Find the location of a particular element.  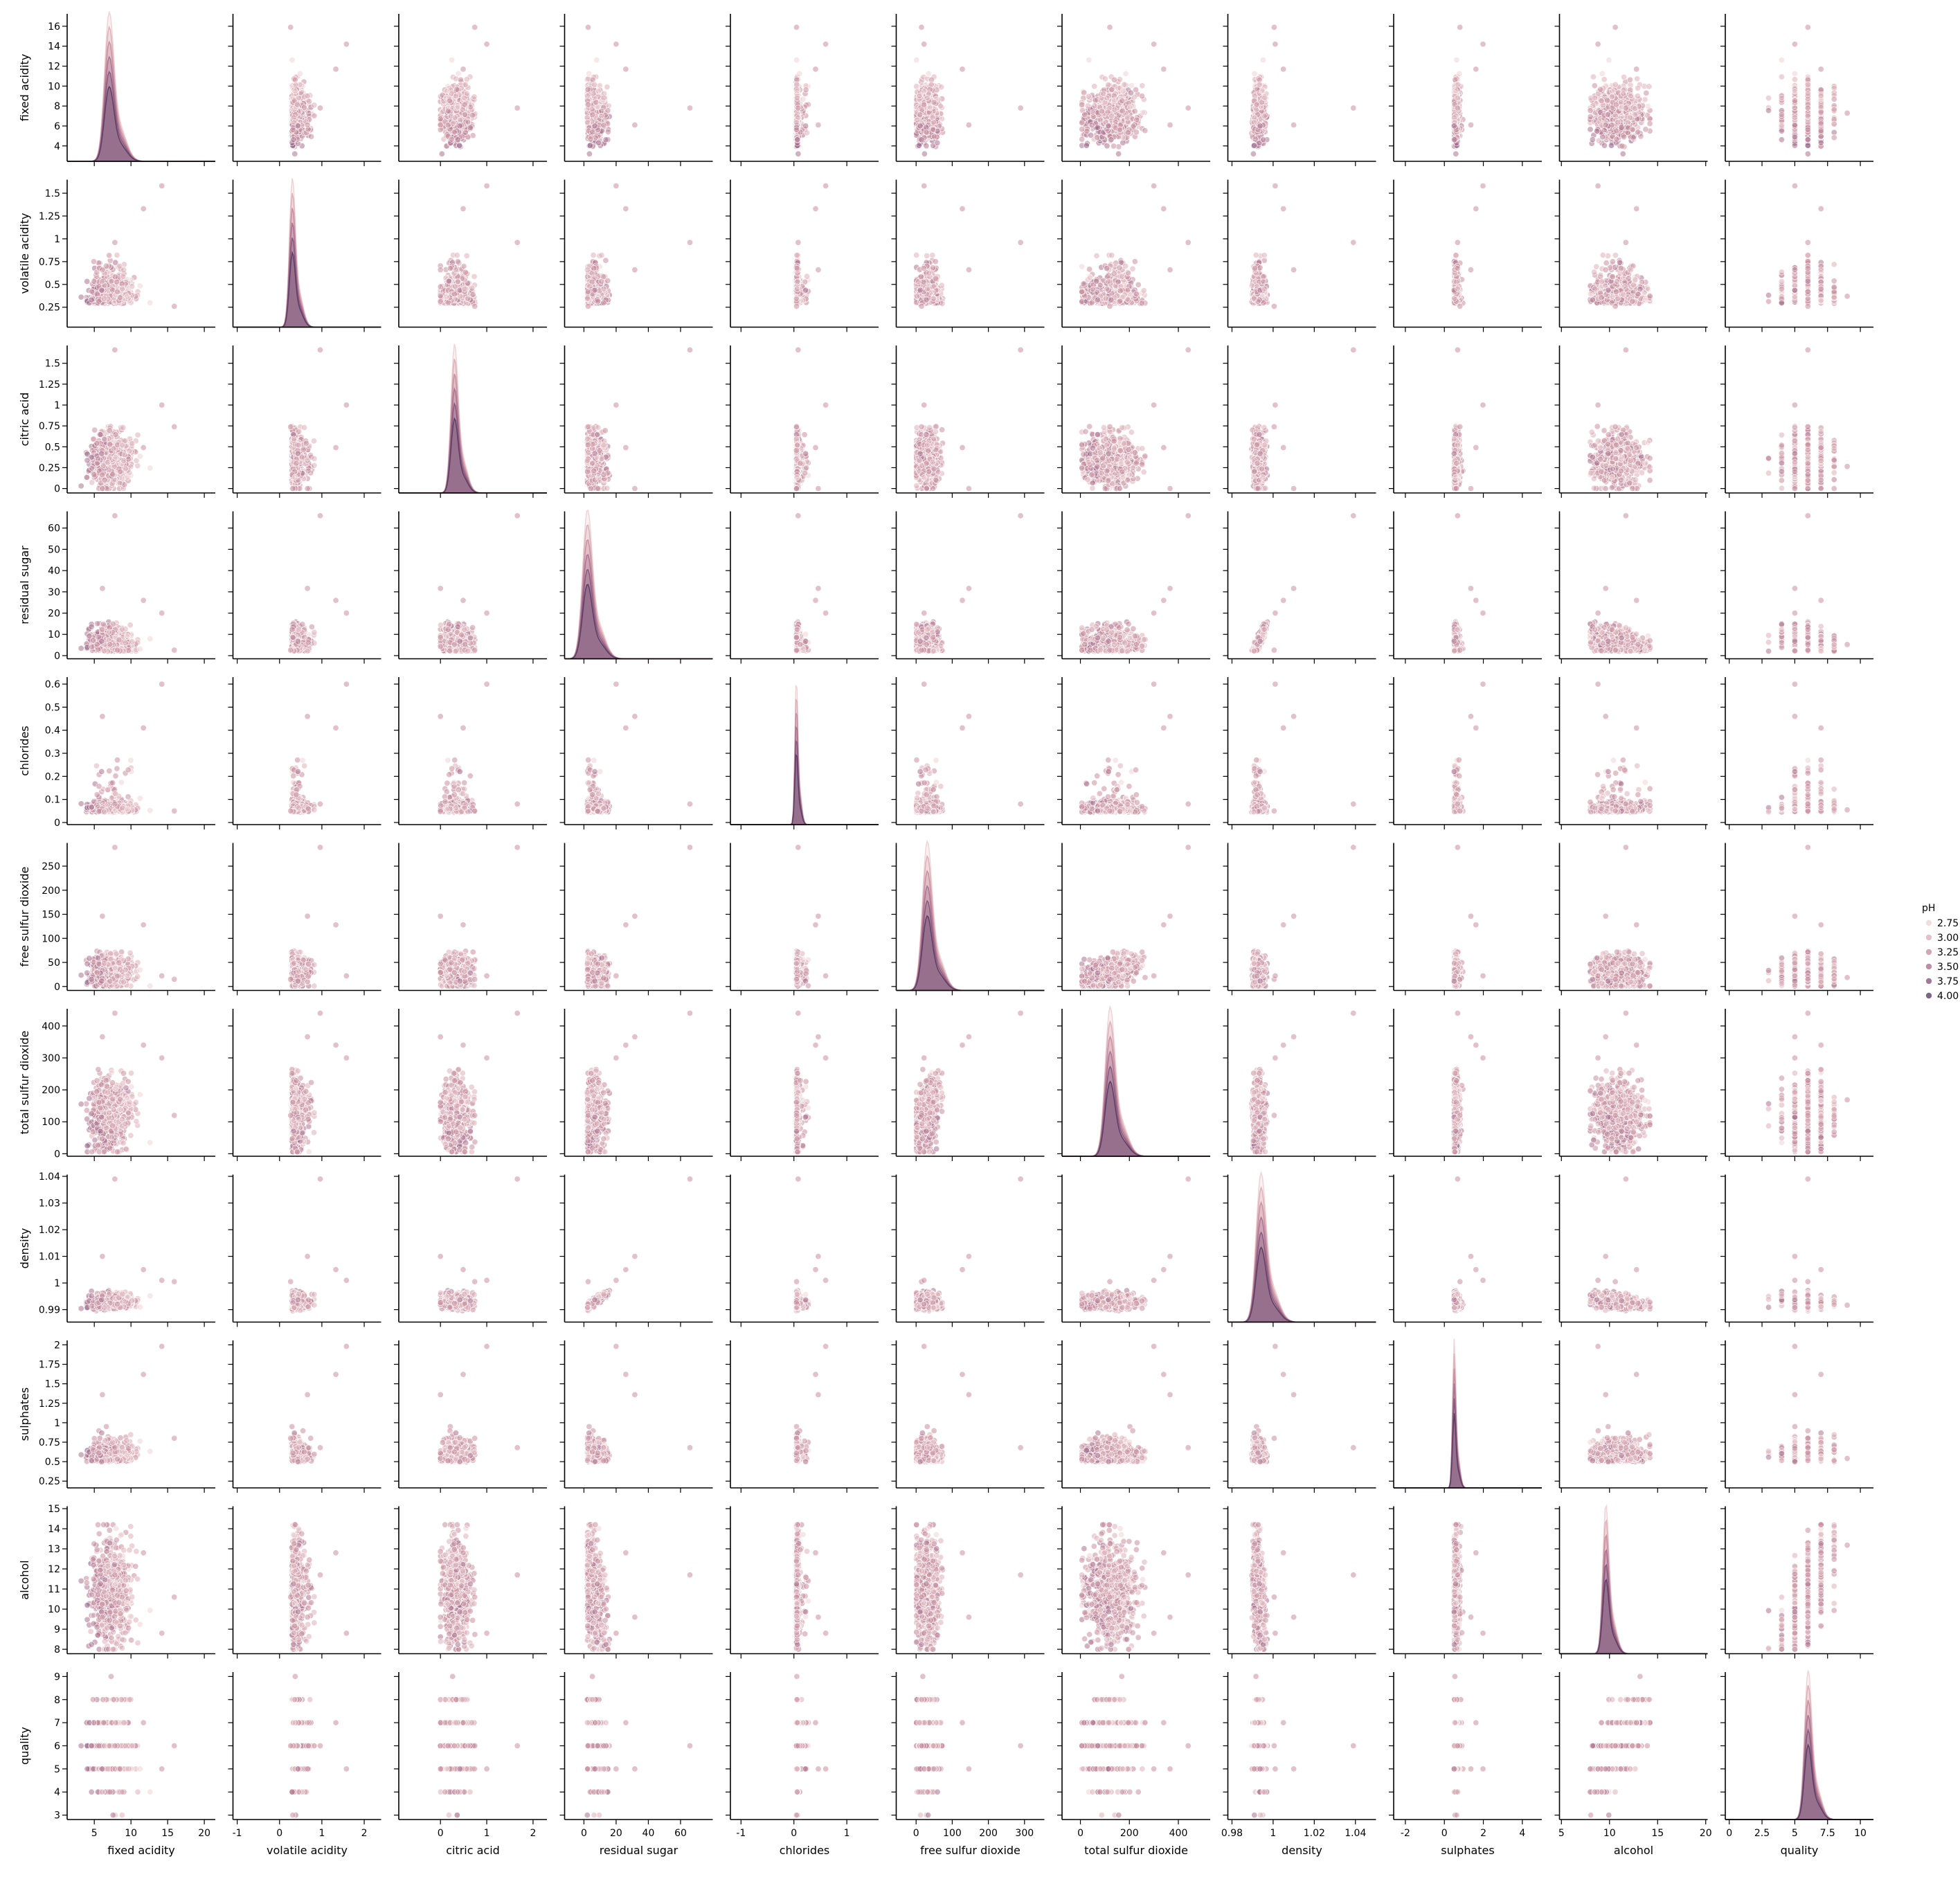

panel-fixed-acidity-vs-fixed-acidity: 4 6 8 10 12 14 16 fixed acidity is located at coordinates (116, 90).